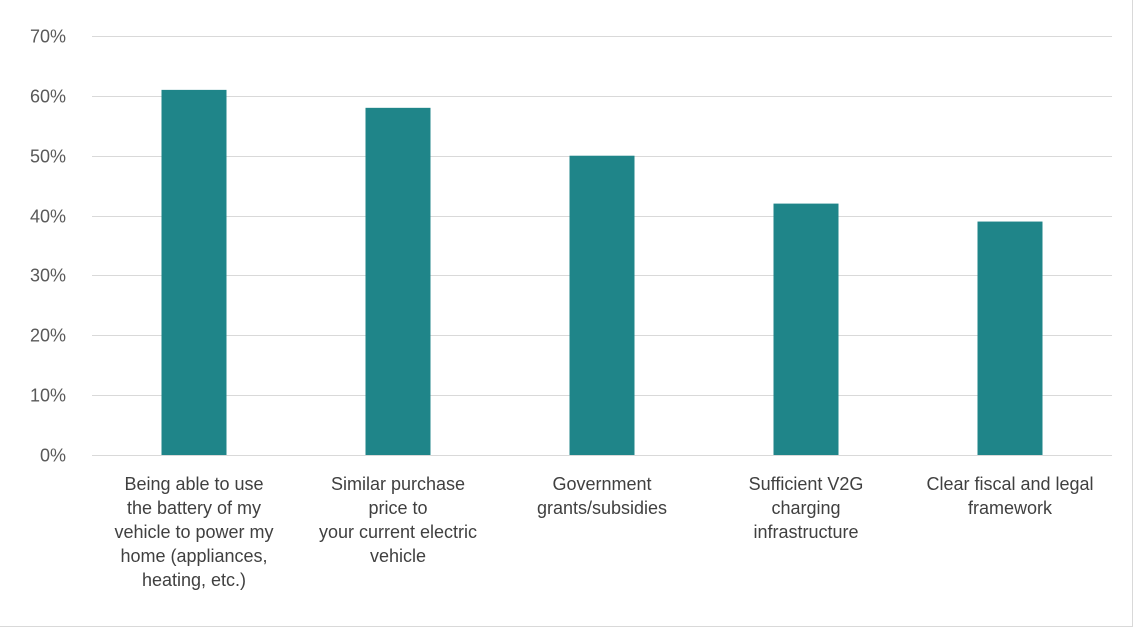 The height and width of the screenshot is (628, 1134). What do you see at coordinates (806, 508) in the screenshot?
I see `category-label: Sufficient V2G charging infrastructure` at bounding box center [806, 508].